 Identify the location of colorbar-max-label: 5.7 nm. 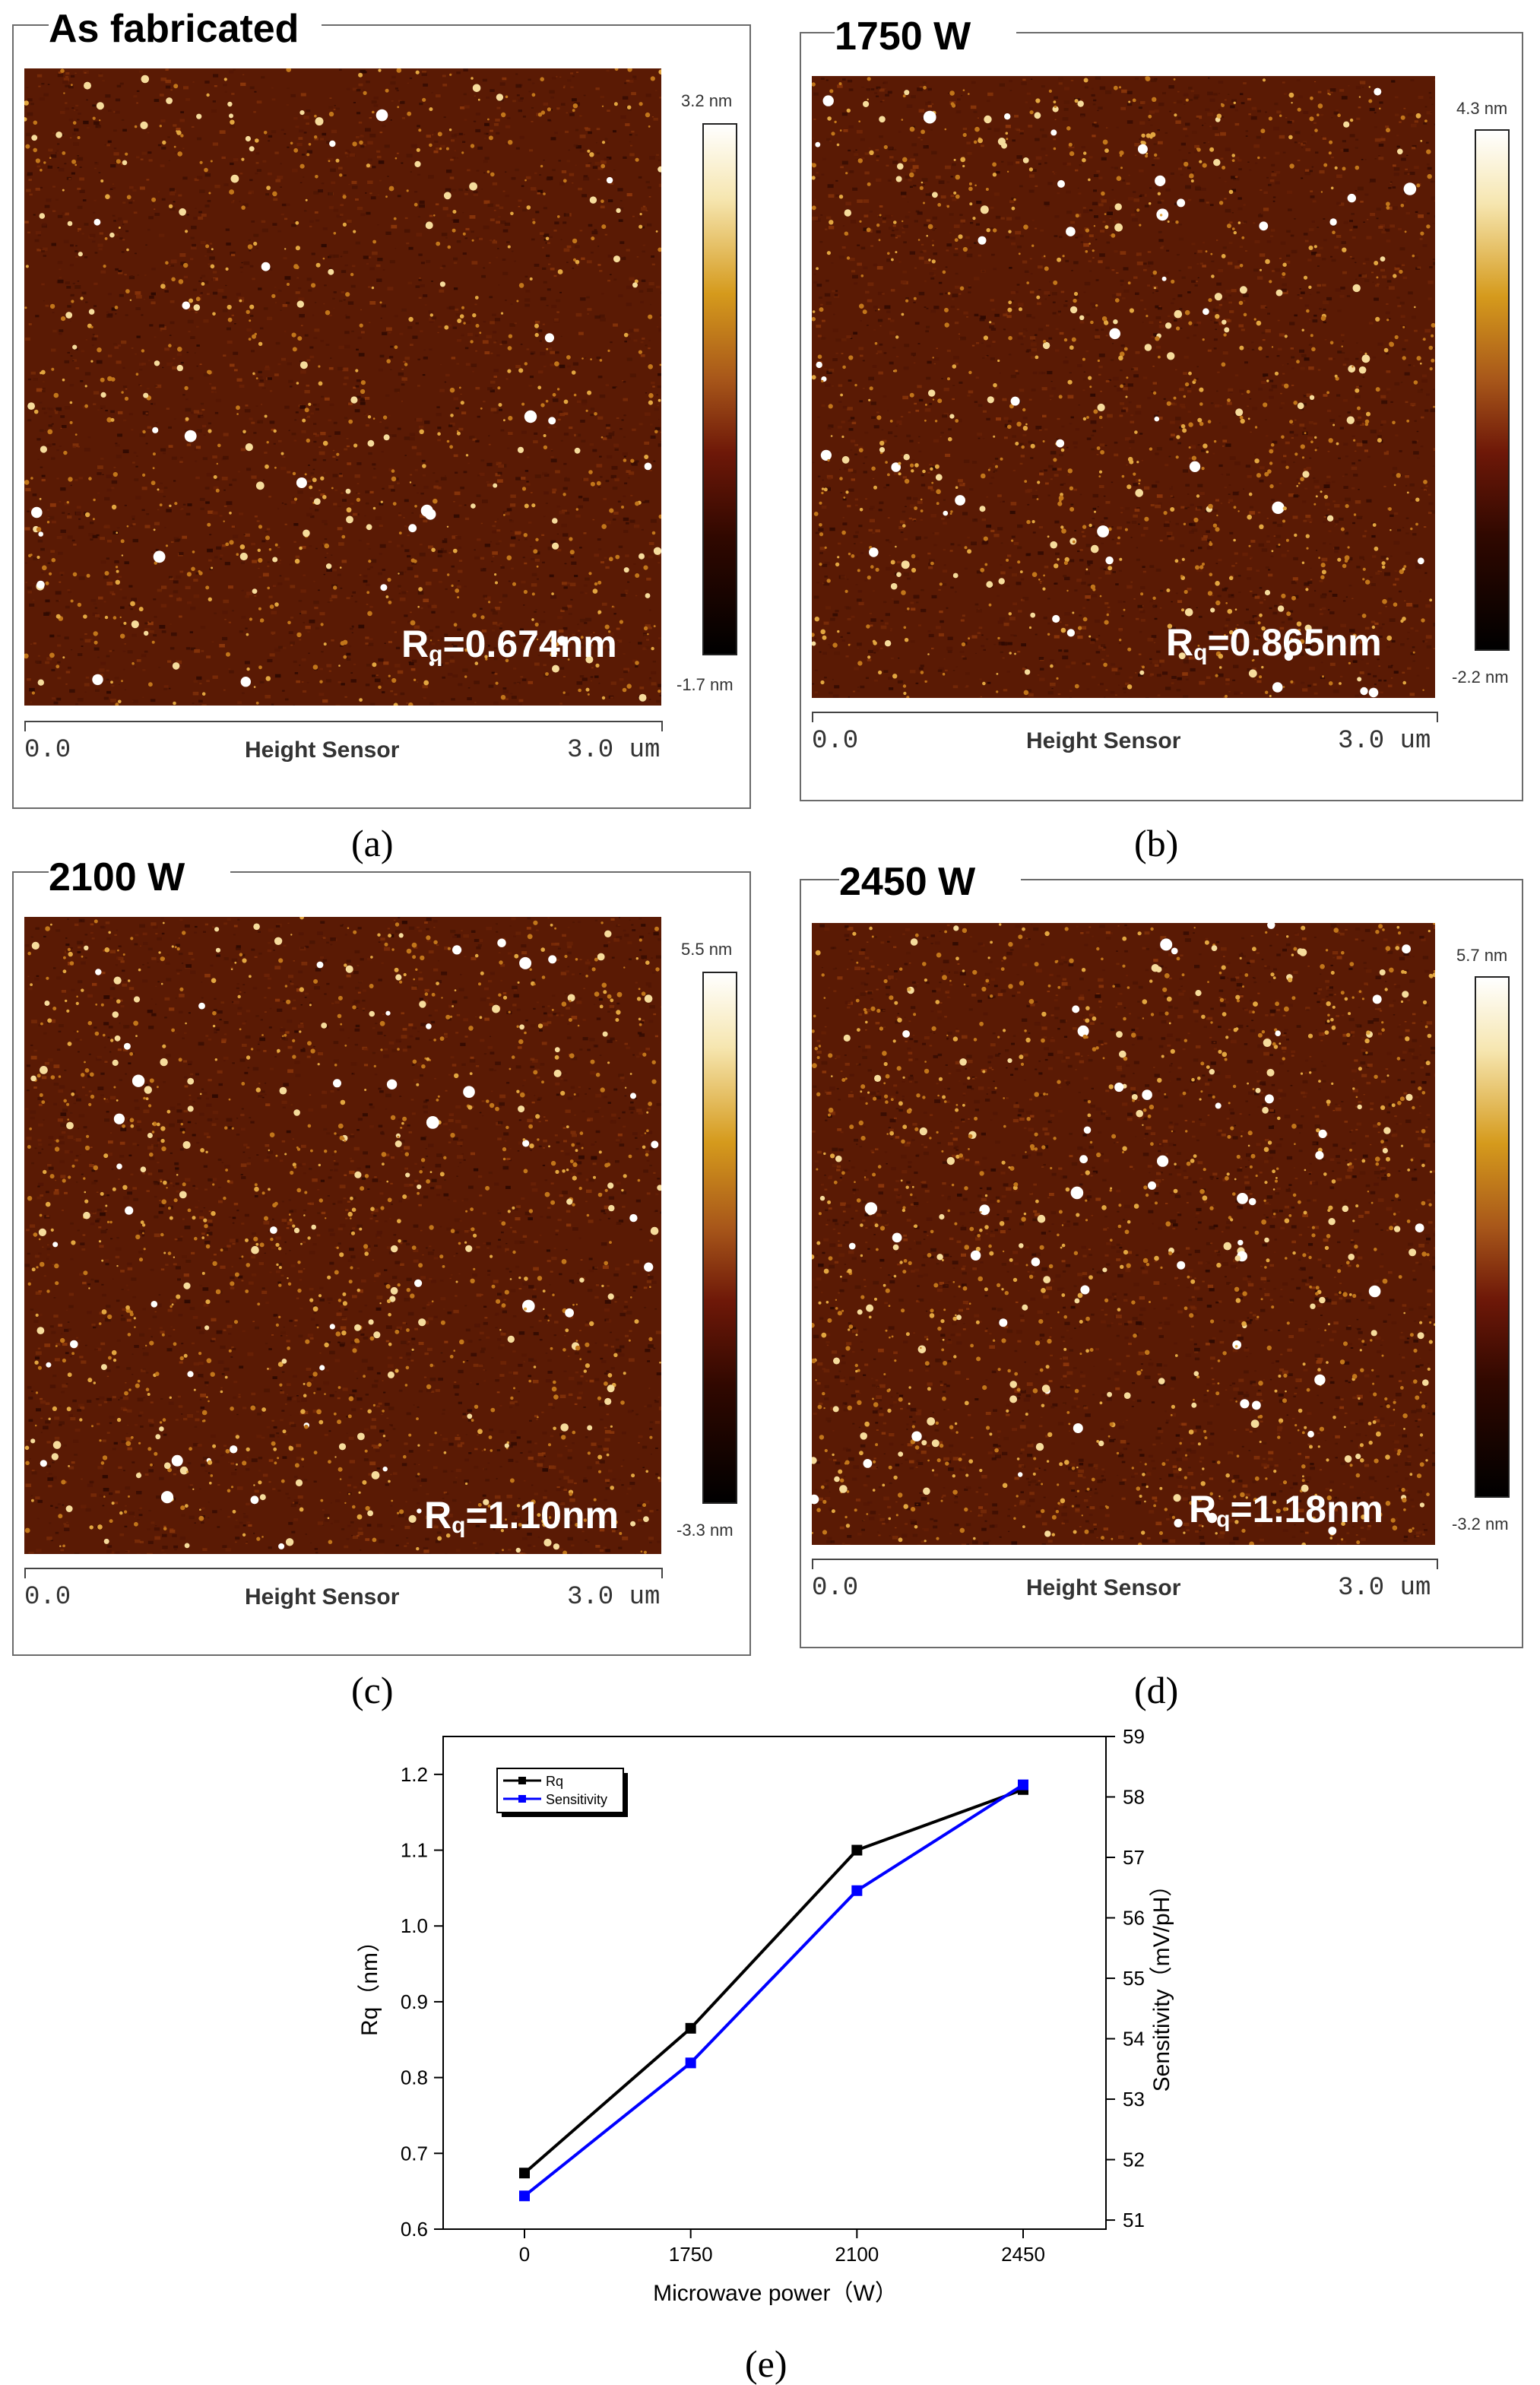
(1482, 956).